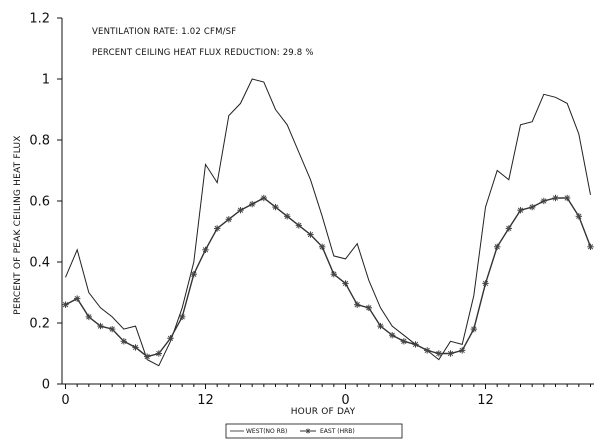 Image resolution: width=594 pixels, height=442 pixels. What do you see at coordinates (18, 224) in the screenshot?
I see `y-axis-title: PERCENT OF PEAK CEILING HEAT FLUX` at bounding box center [18, 224].